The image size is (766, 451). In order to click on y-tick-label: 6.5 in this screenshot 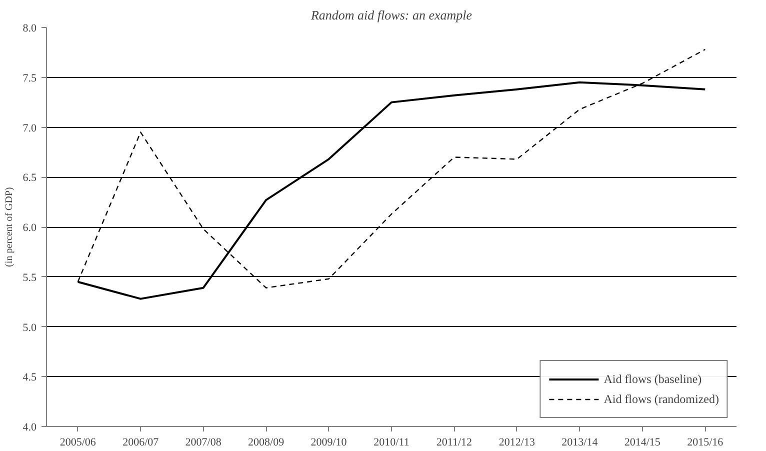, I will do `click(29, 178)`.